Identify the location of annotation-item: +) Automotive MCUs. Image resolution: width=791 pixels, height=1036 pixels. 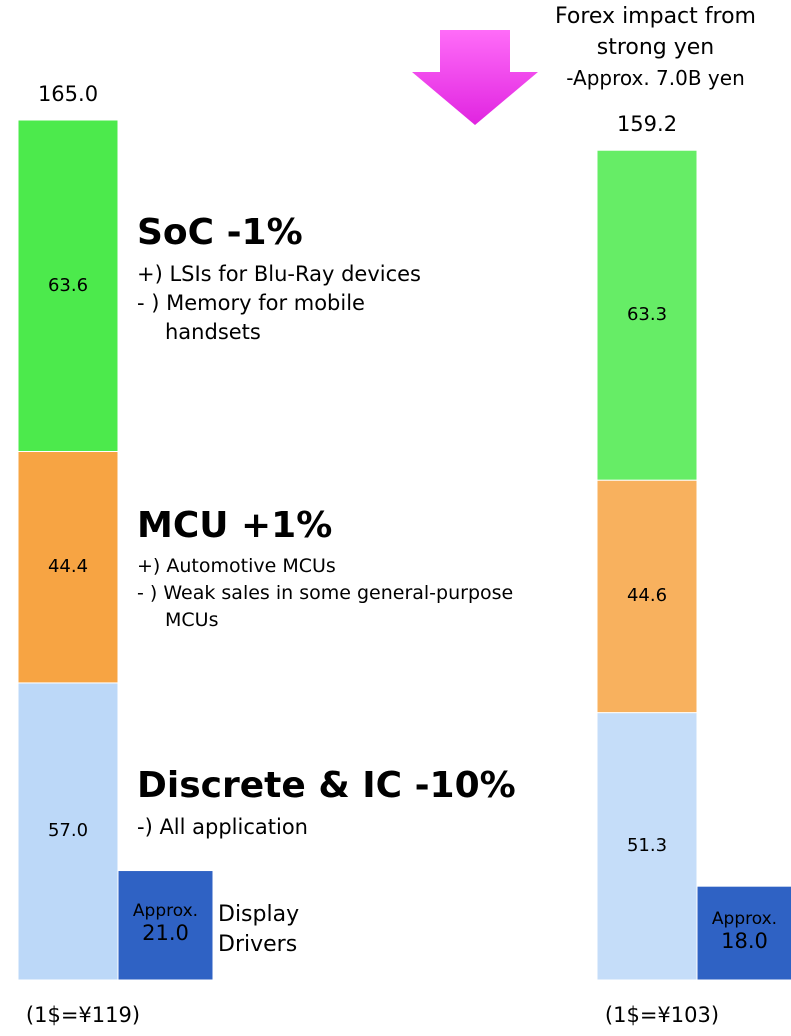
(236, 566).